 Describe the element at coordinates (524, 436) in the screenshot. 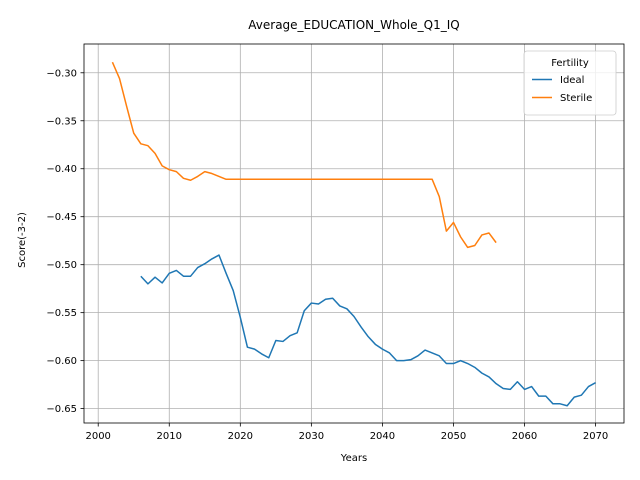

I see `x-tick-label: 2060` at that location.